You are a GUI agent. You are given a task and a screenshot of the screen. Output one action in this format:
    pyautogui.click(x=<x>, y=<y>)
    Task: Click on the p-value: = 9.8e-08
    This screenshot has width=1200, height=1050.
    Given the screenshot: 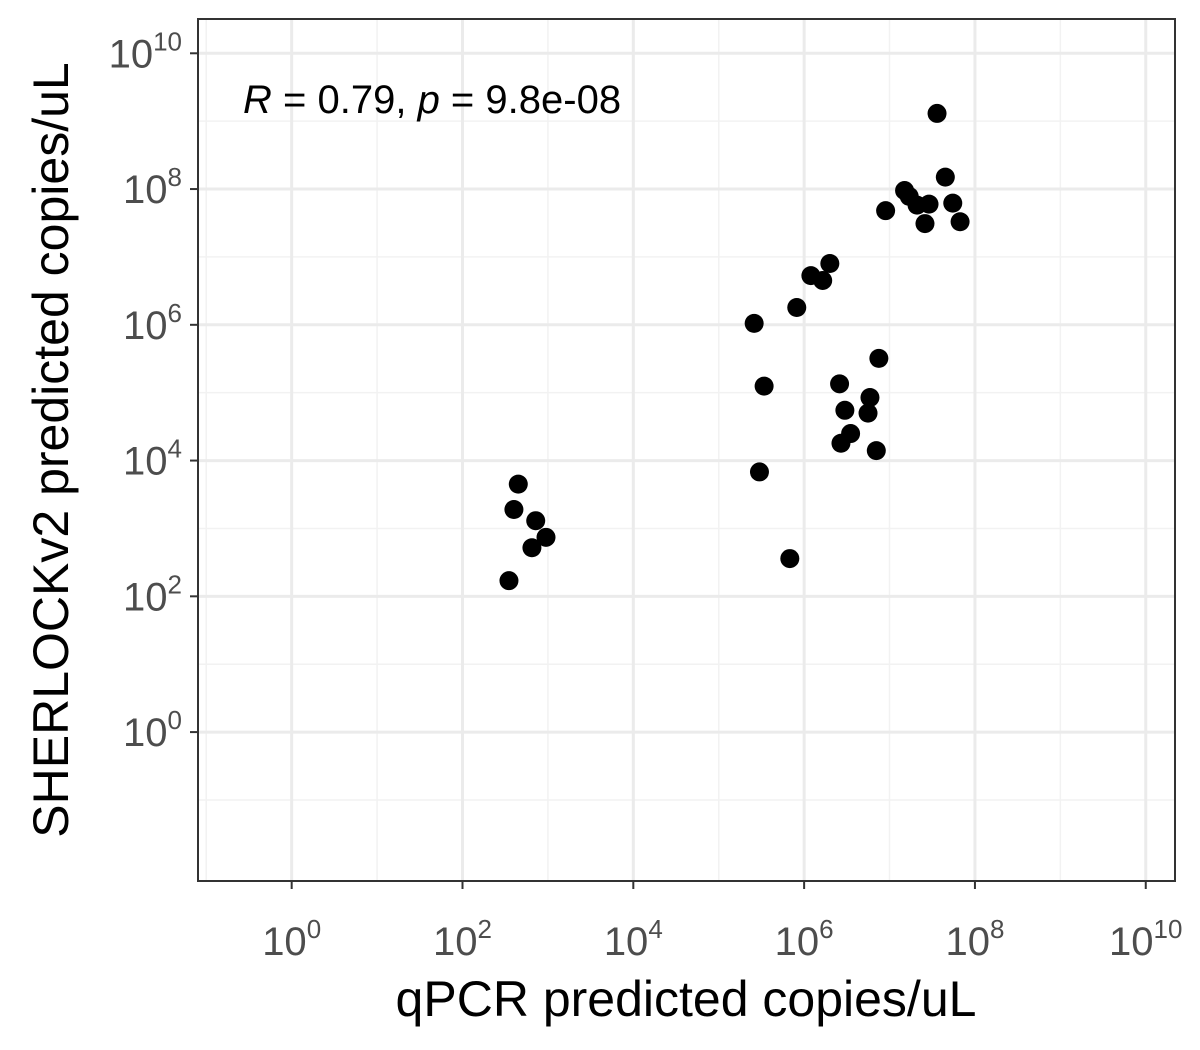 What is the action you would take?
    pyautogui.click(x=530, y=100)
    